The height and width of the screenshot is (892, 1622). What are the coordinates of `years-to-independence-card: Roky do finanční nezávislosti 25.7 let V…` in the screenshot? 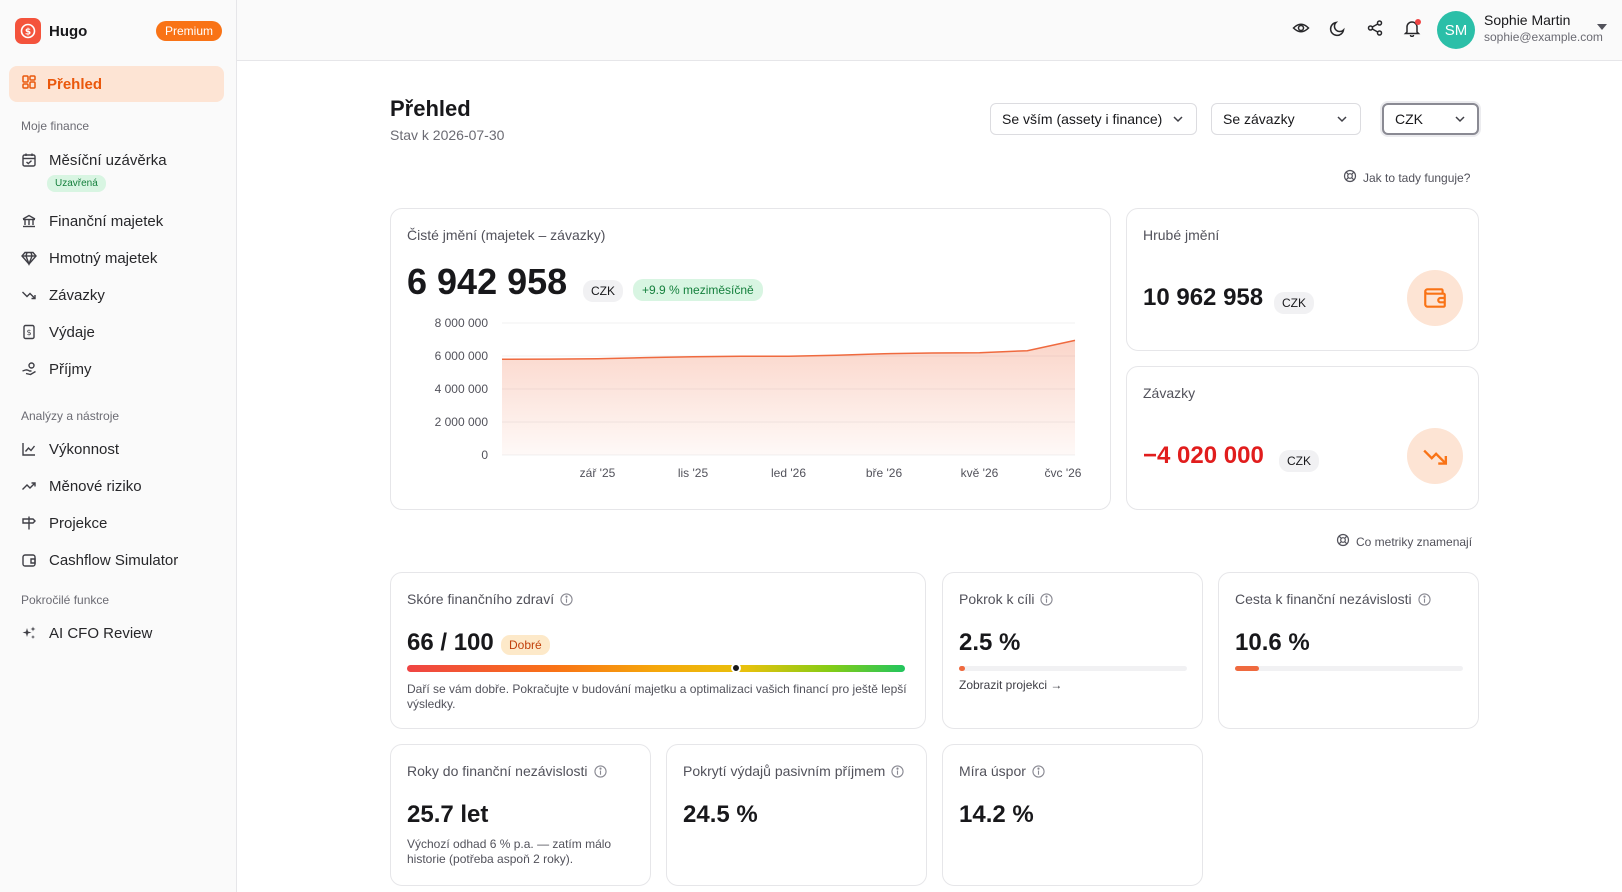 It's located at (520, 815).